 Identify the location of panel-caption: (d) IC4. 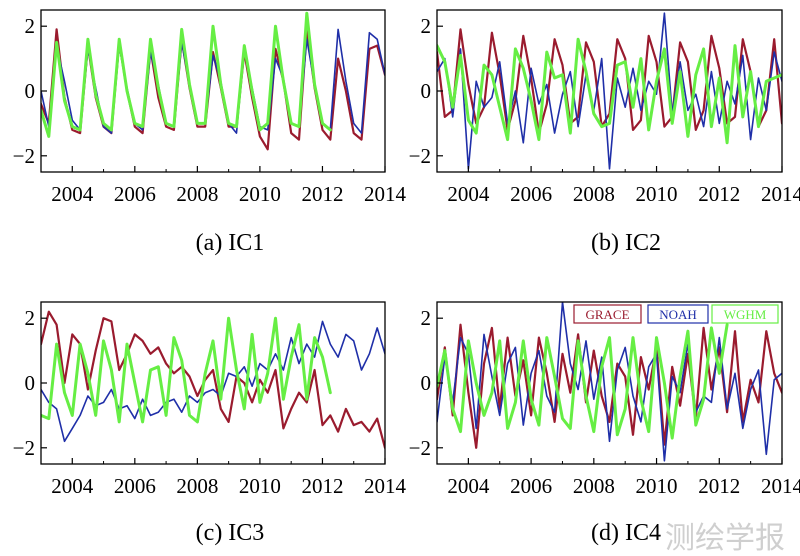
(626, 533).